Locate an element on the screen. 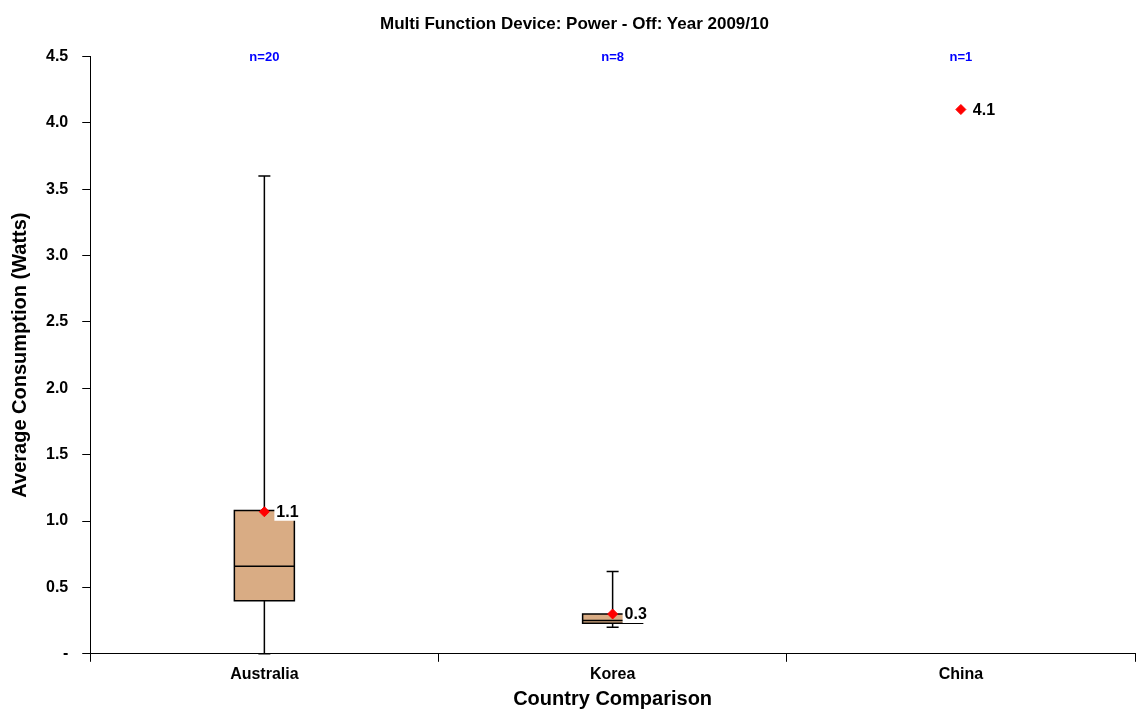  y-tick-label: 4.0 is located at coordinates (57, 122).